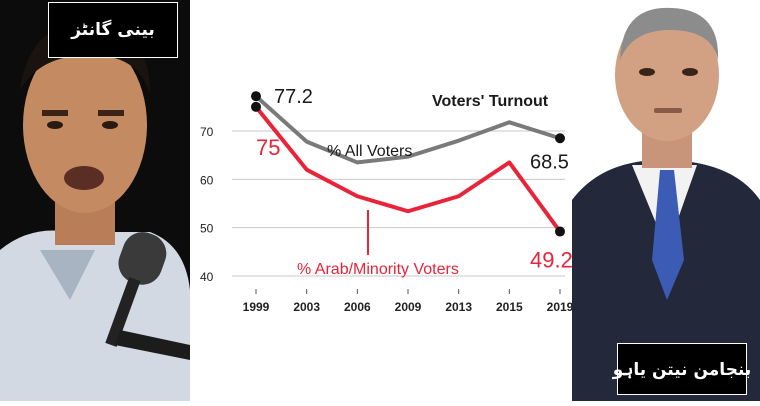  I want to click on y-tick-label: 50, so click(207, 229).